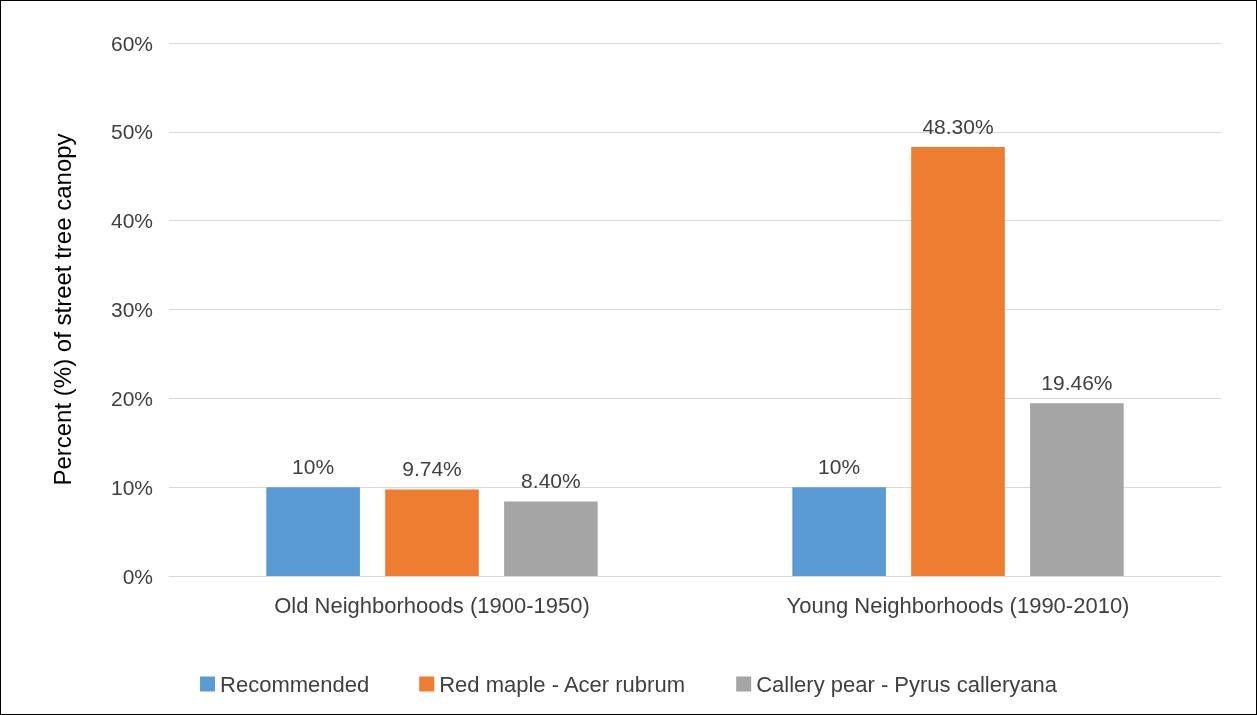 Image resolution: width=1257 pixels, height=715 pixels. Describe the element at coordinates (551, 481) in the screenshot. I see `data-label: 8.40%` at that location.